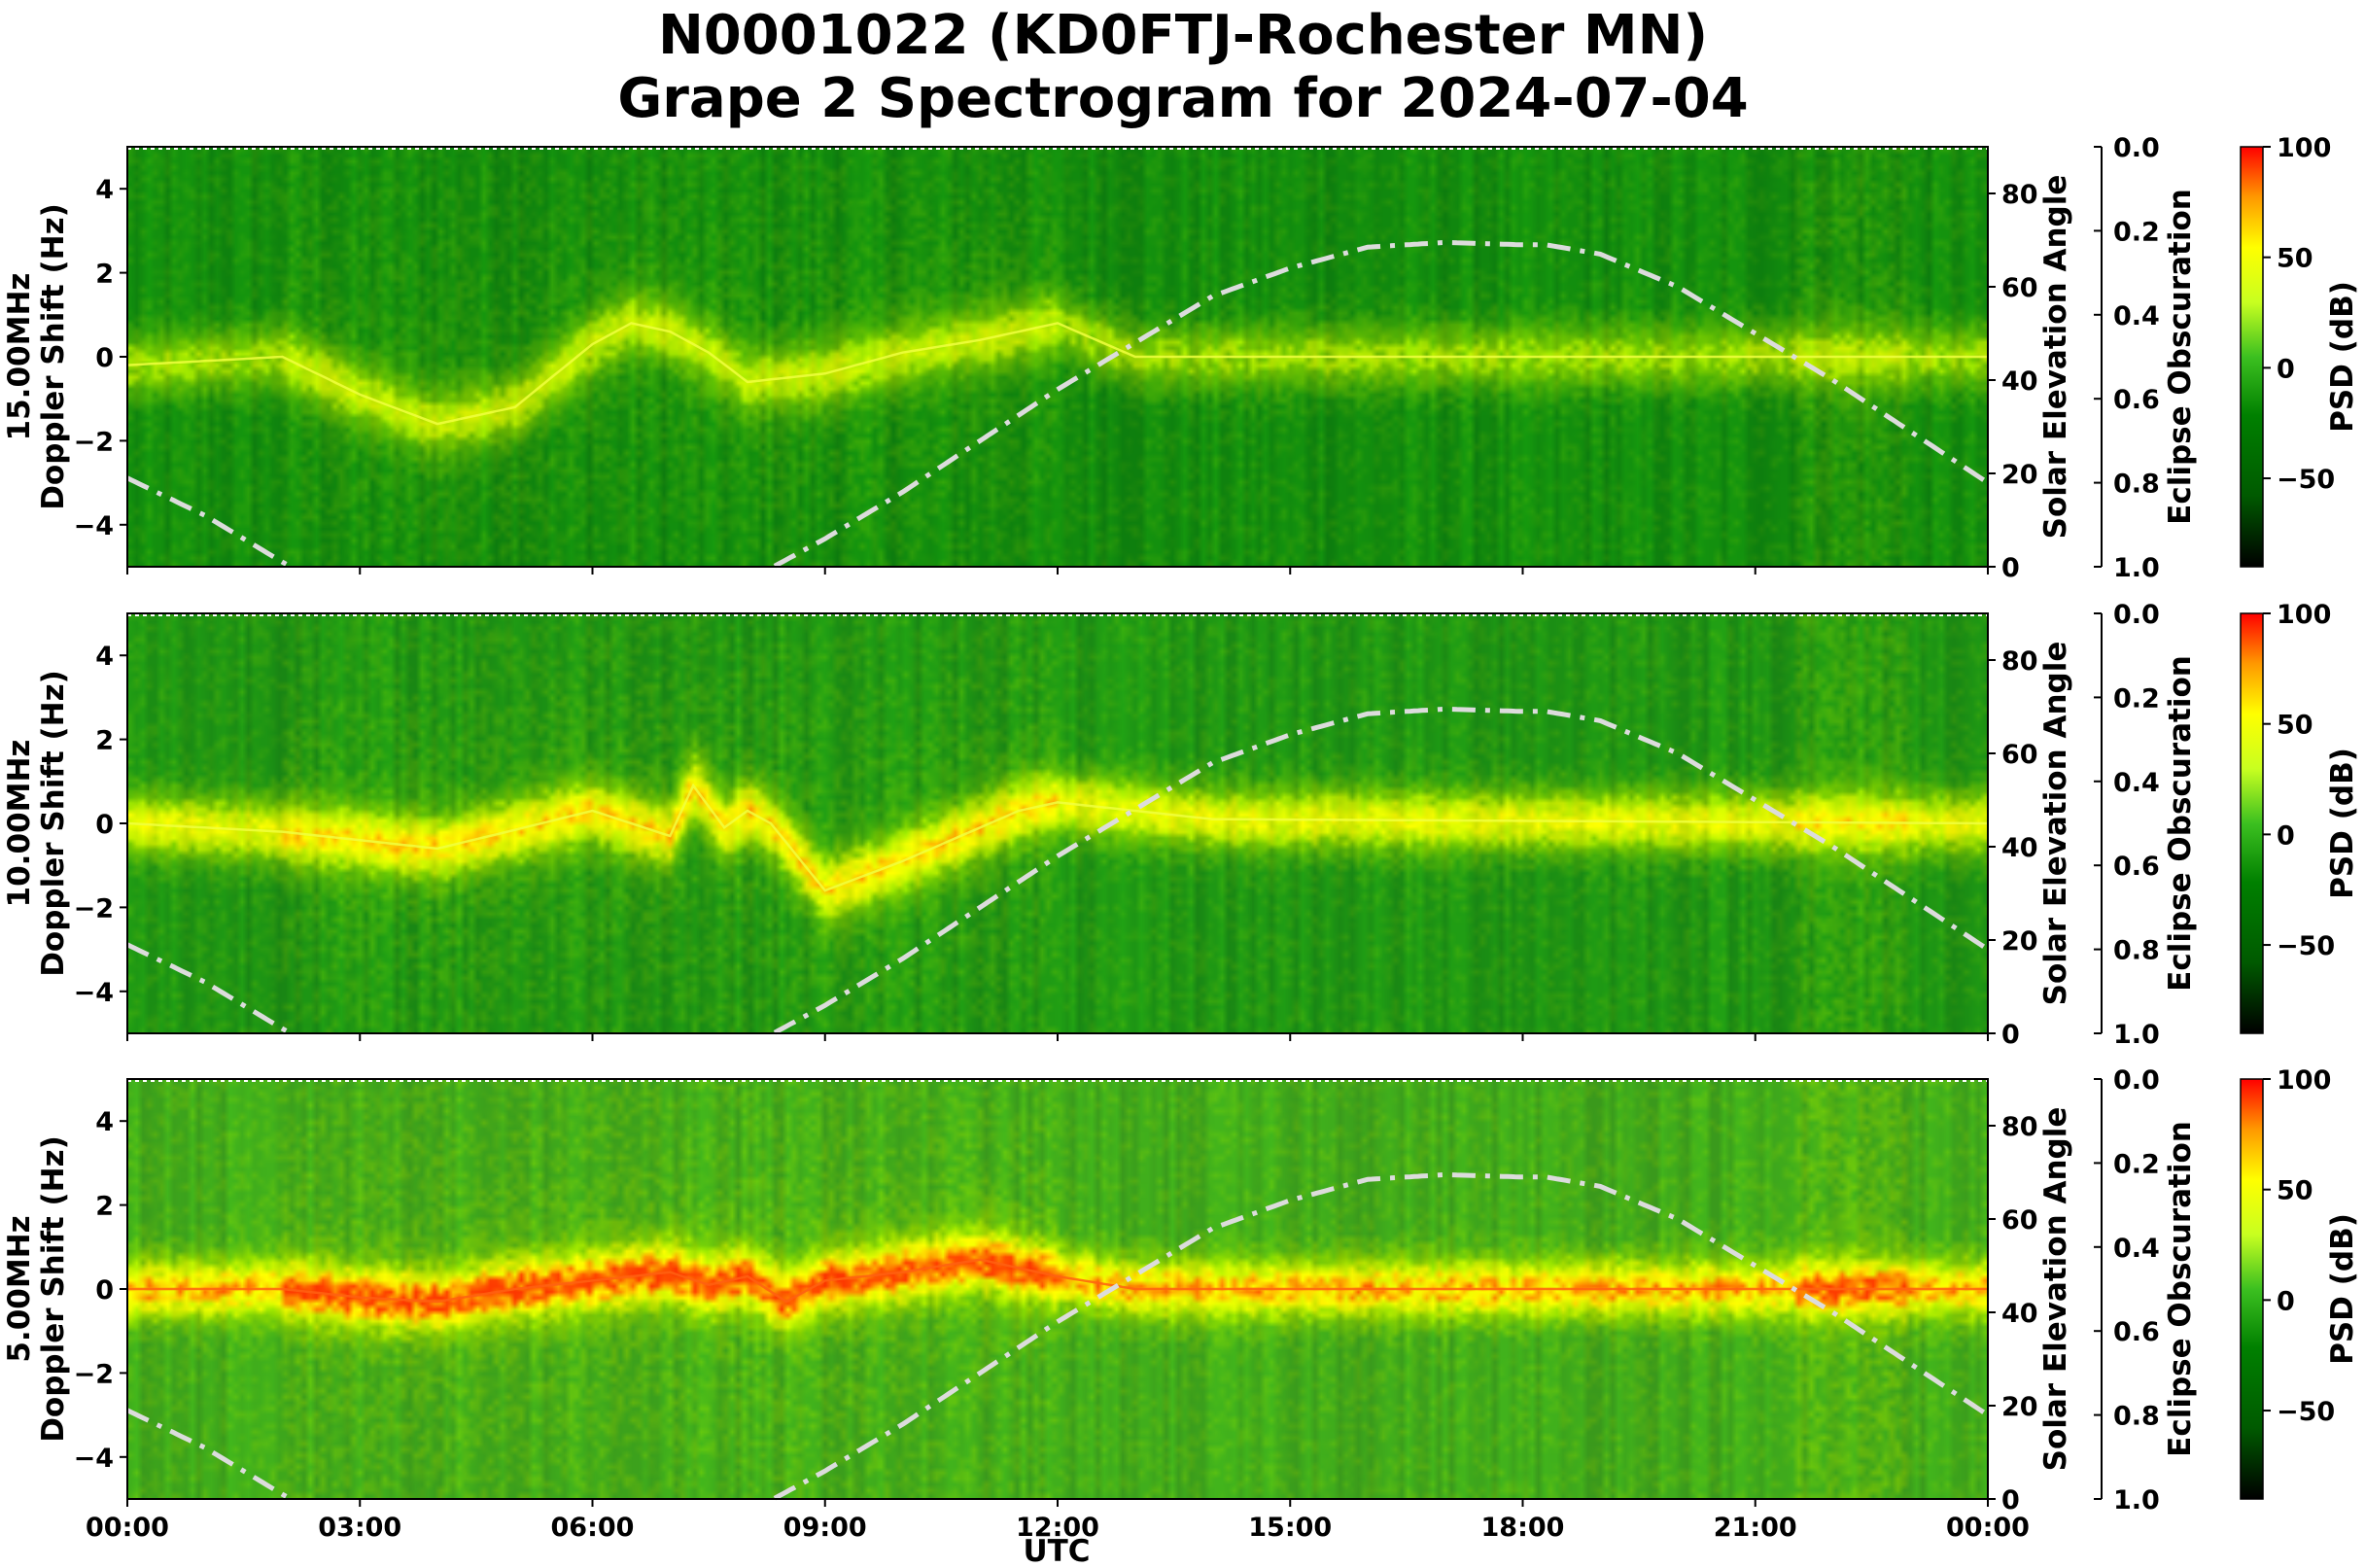 Image resolution: width=2365 pixels, height=1568 pixels. I want to click on solar-axis-label-1: Solar Elevation Angle, so click(2055, 824).